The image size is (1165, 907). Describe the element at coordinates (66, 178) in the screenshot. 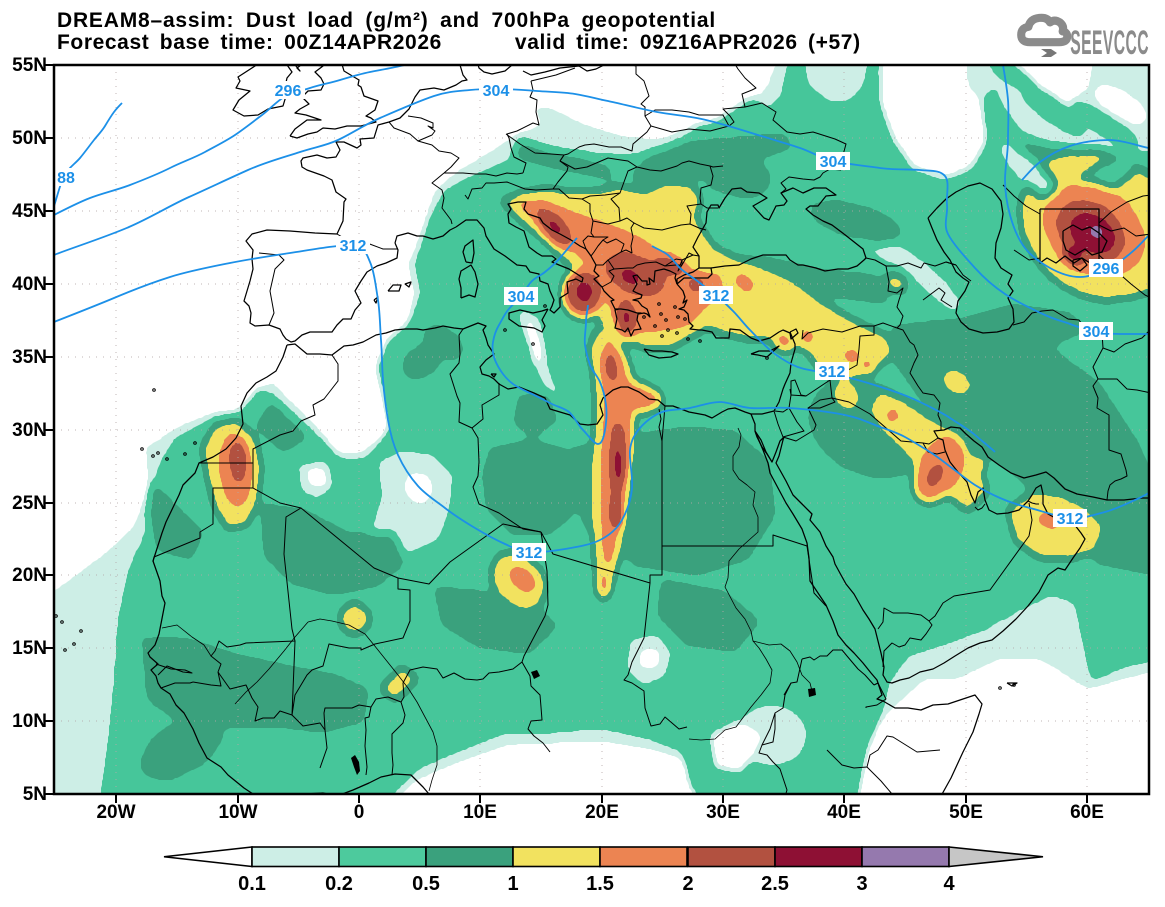

I see `svg-text: 88` at that location.